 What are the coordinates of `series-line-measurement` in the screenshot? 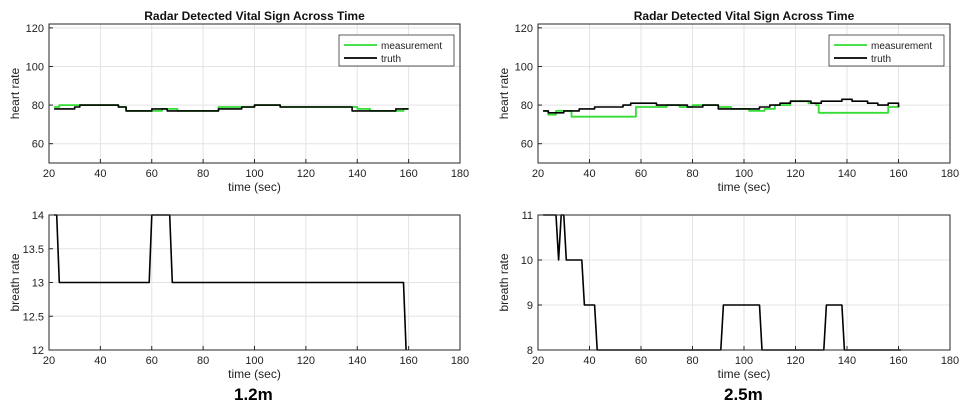 It's located at (721, 109).